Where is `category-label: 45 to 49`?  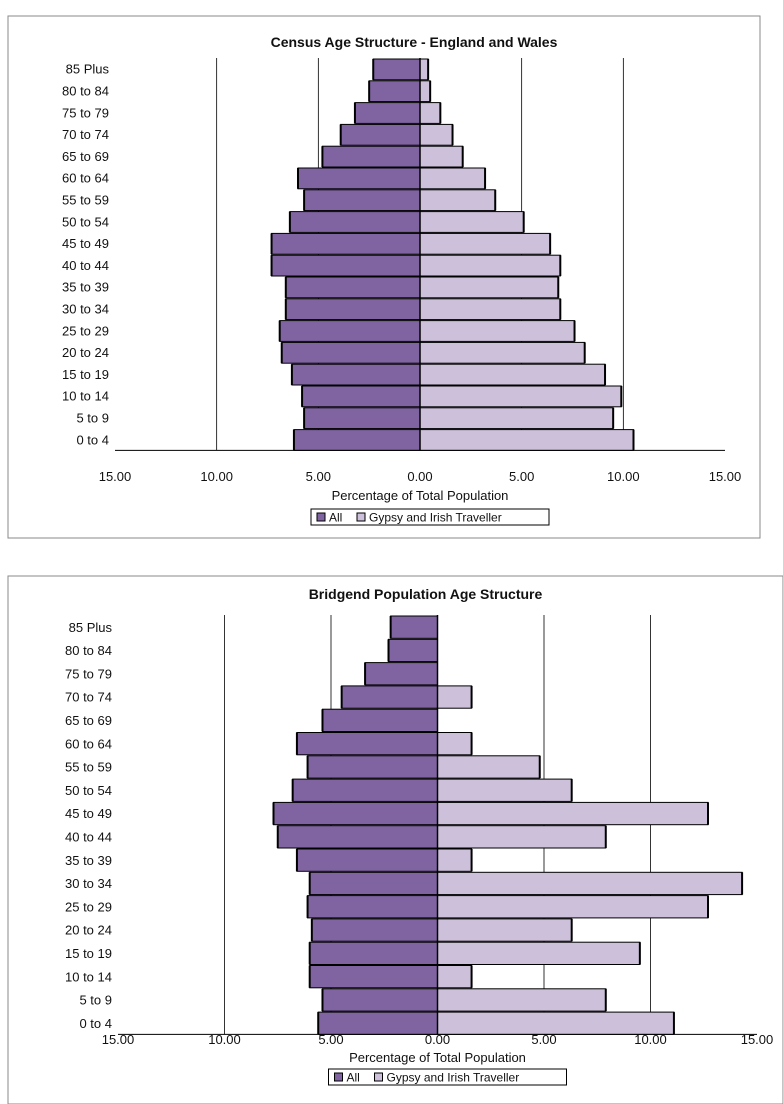 category-label: 45 to 49 is located at coordinates (85, 243).